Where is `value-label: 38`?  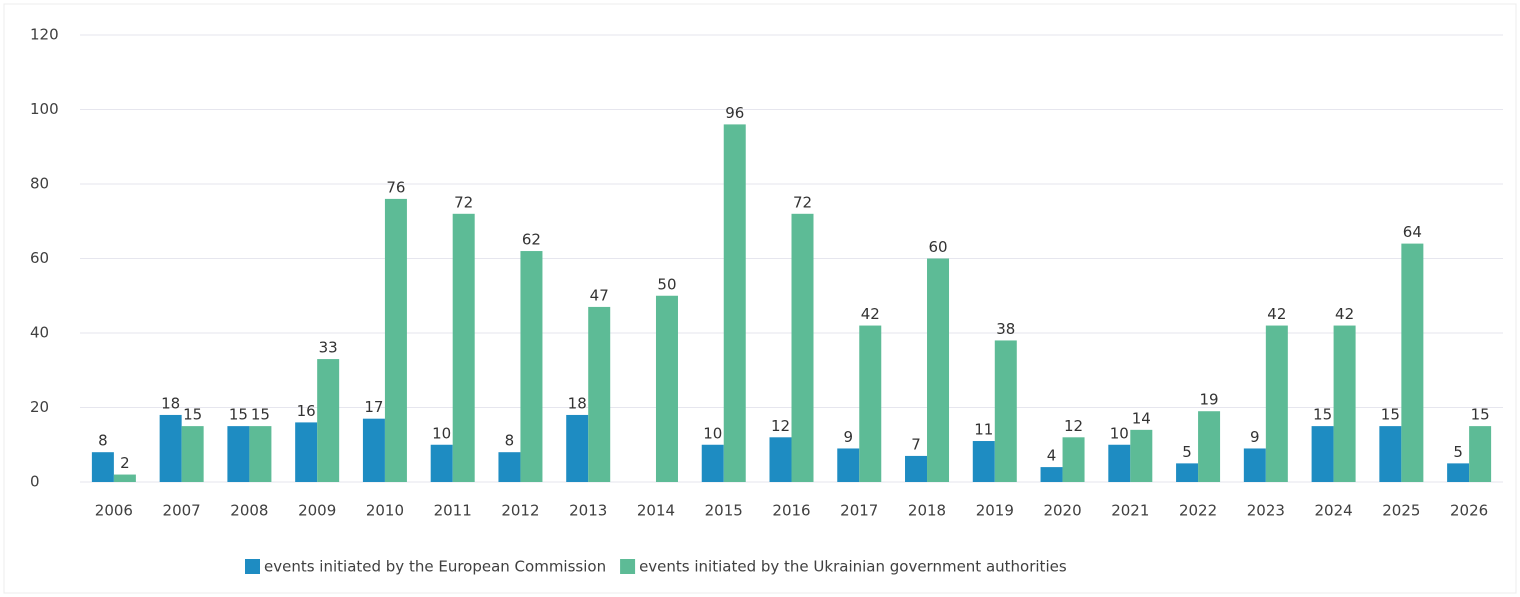
value-label: 38 is located at coordinates (1005, 329).